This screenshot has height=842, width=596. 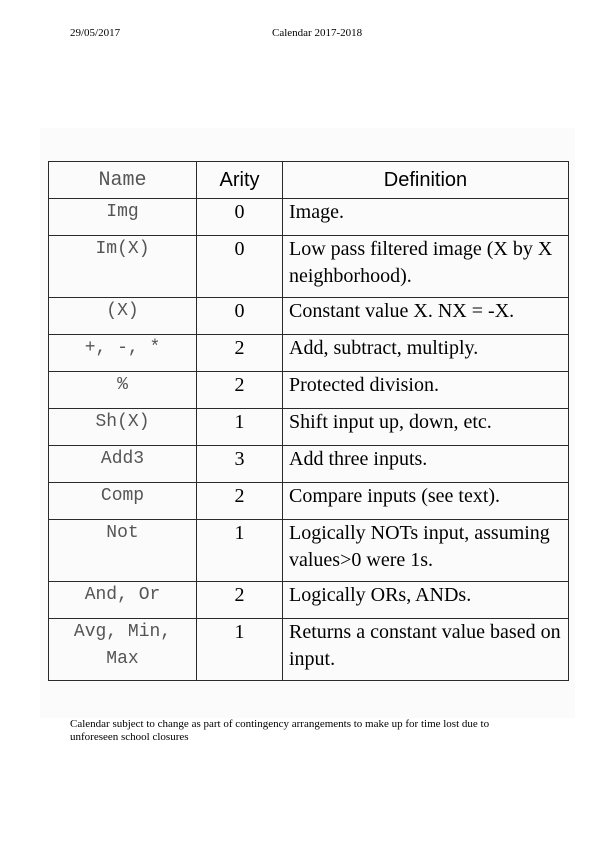 I want to click on table-row: Sh(X) 1 Shift input up, down, etc., so click(x=308, y=427).